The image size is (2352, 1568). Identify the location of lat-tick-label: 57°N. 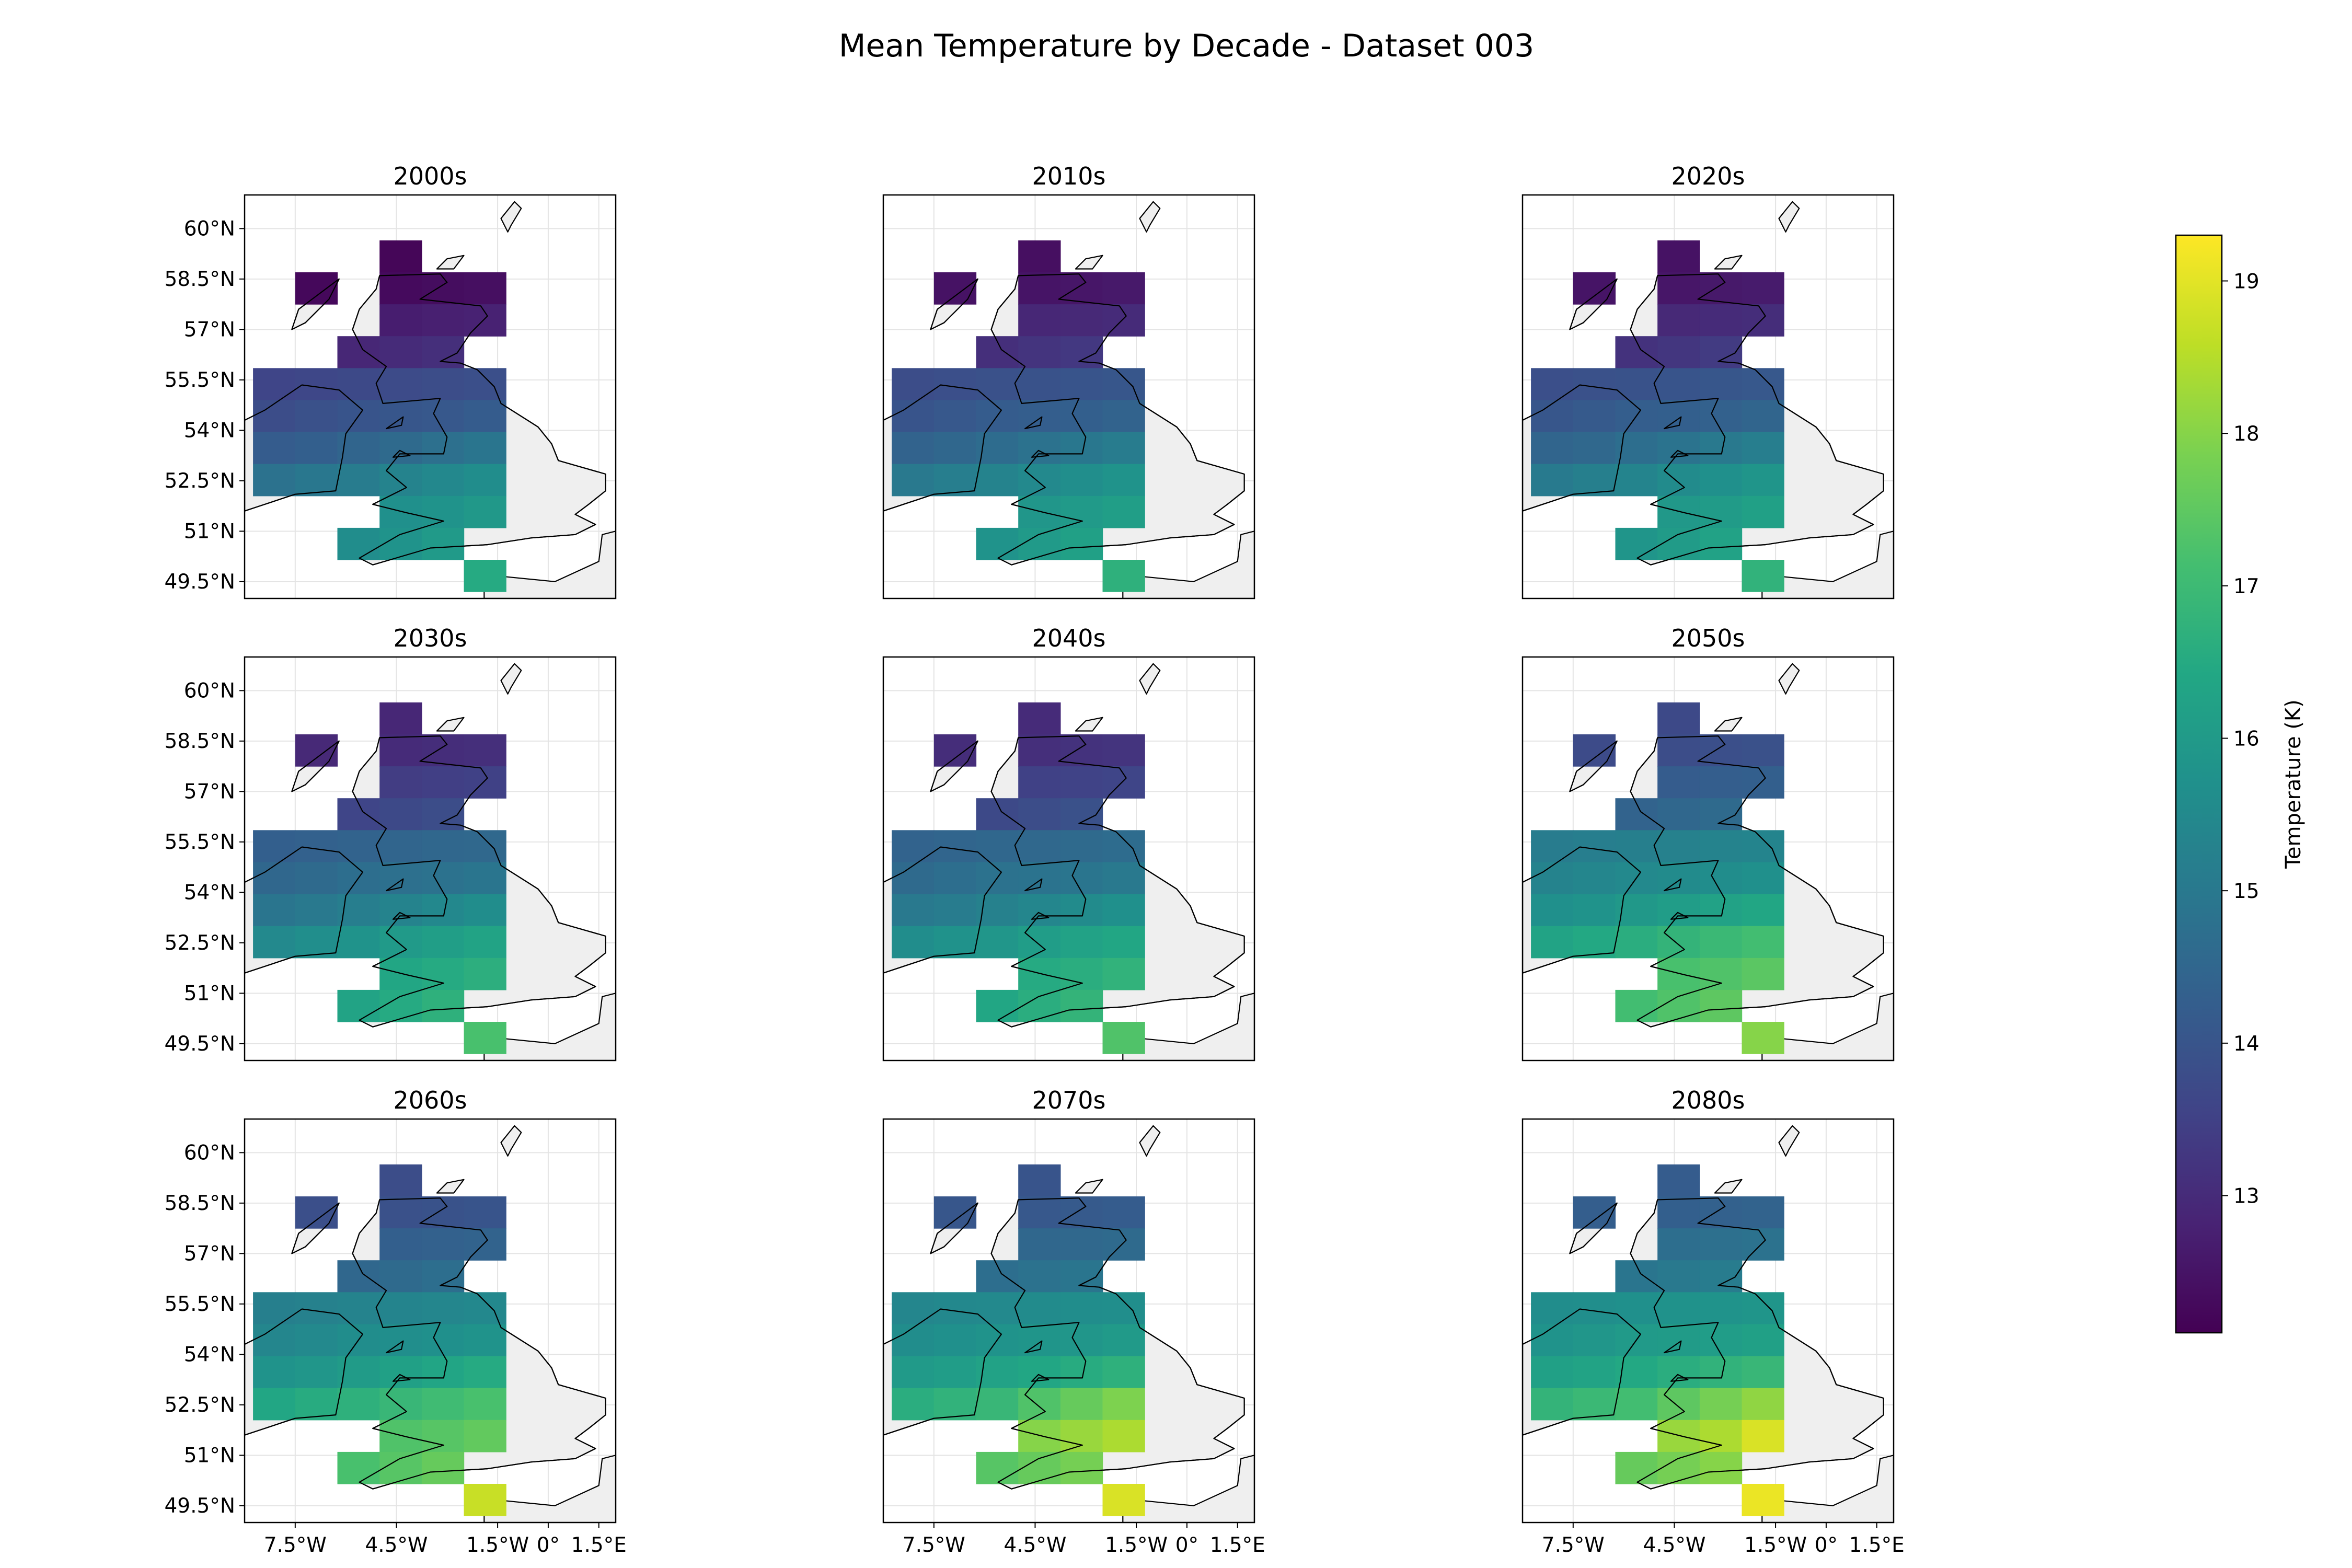
(209, 791).